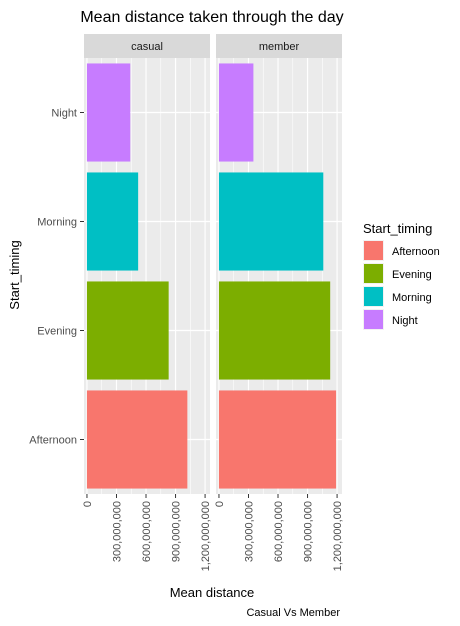 The width and height of the screenshot is (460, 626). What do you see at coordinates (64, 114) in the screenshot?
I see `y-tick-label: Night` at bounding box center [64, 114].